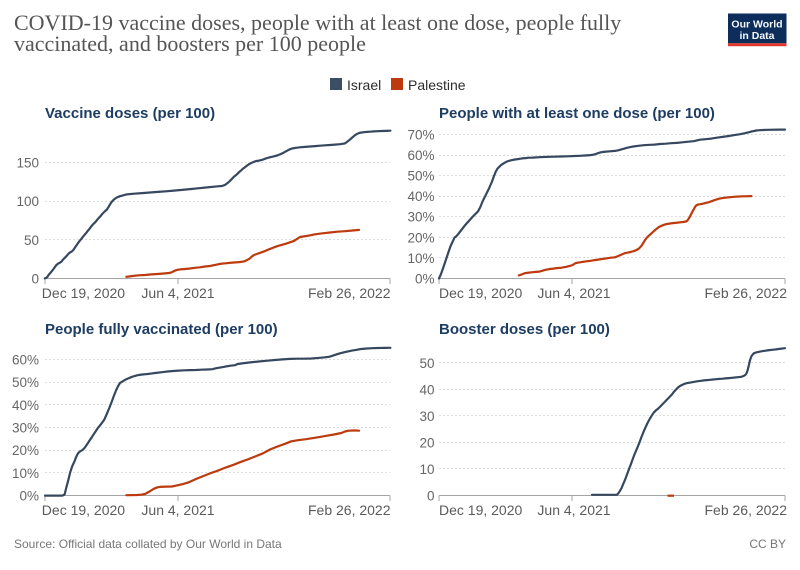 Image resolution: width=800 pixels, height=570 pixels. Describe the element at coordinates (190, 43) in the screenshot. I see `svg-text:vaccinated, and boosters per 1: vaccinated, and boosters per 100 people` at that location.